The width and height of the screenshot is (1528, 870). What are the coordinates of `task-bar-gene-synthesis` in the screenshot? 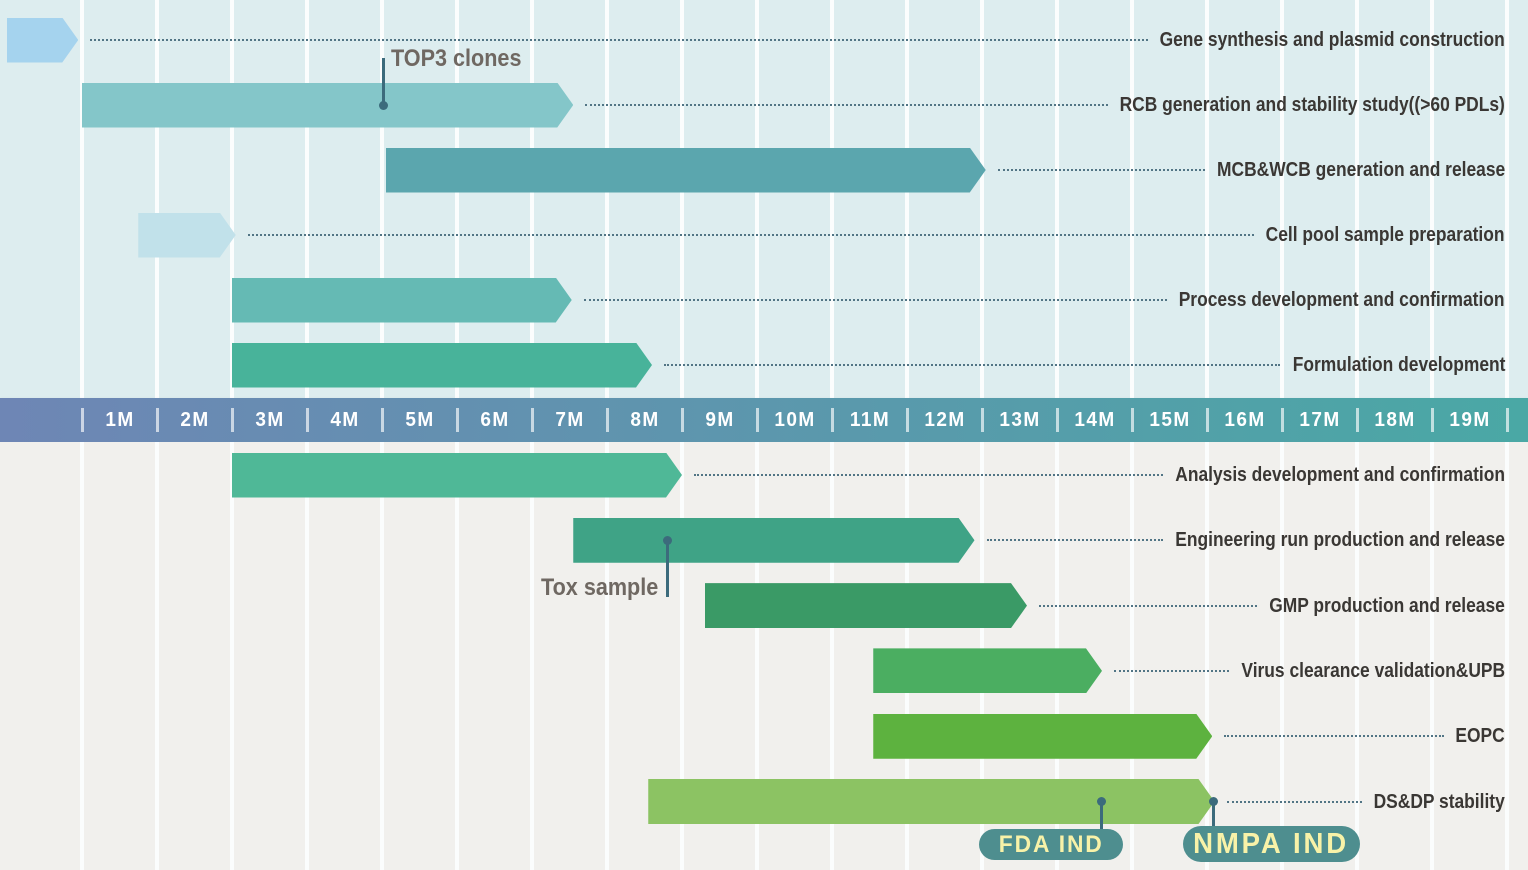 It's located at (42, 40).